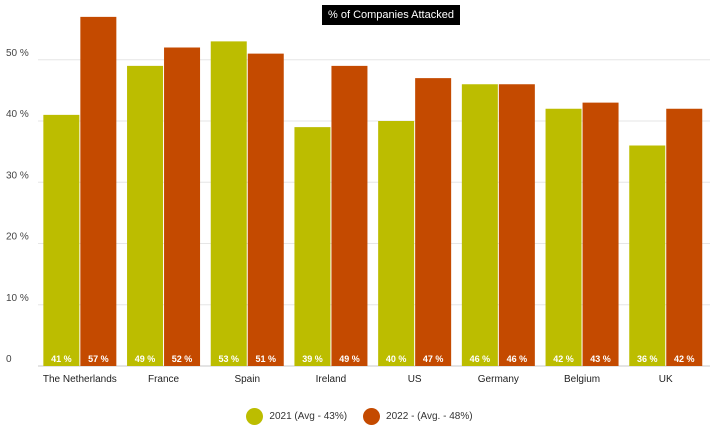  Describe the element at coordinates (359, 416) in the screenshot. I see `legend: 2021 (Avg - 43%) 2022 - (Avg. - 48%)` at that location.